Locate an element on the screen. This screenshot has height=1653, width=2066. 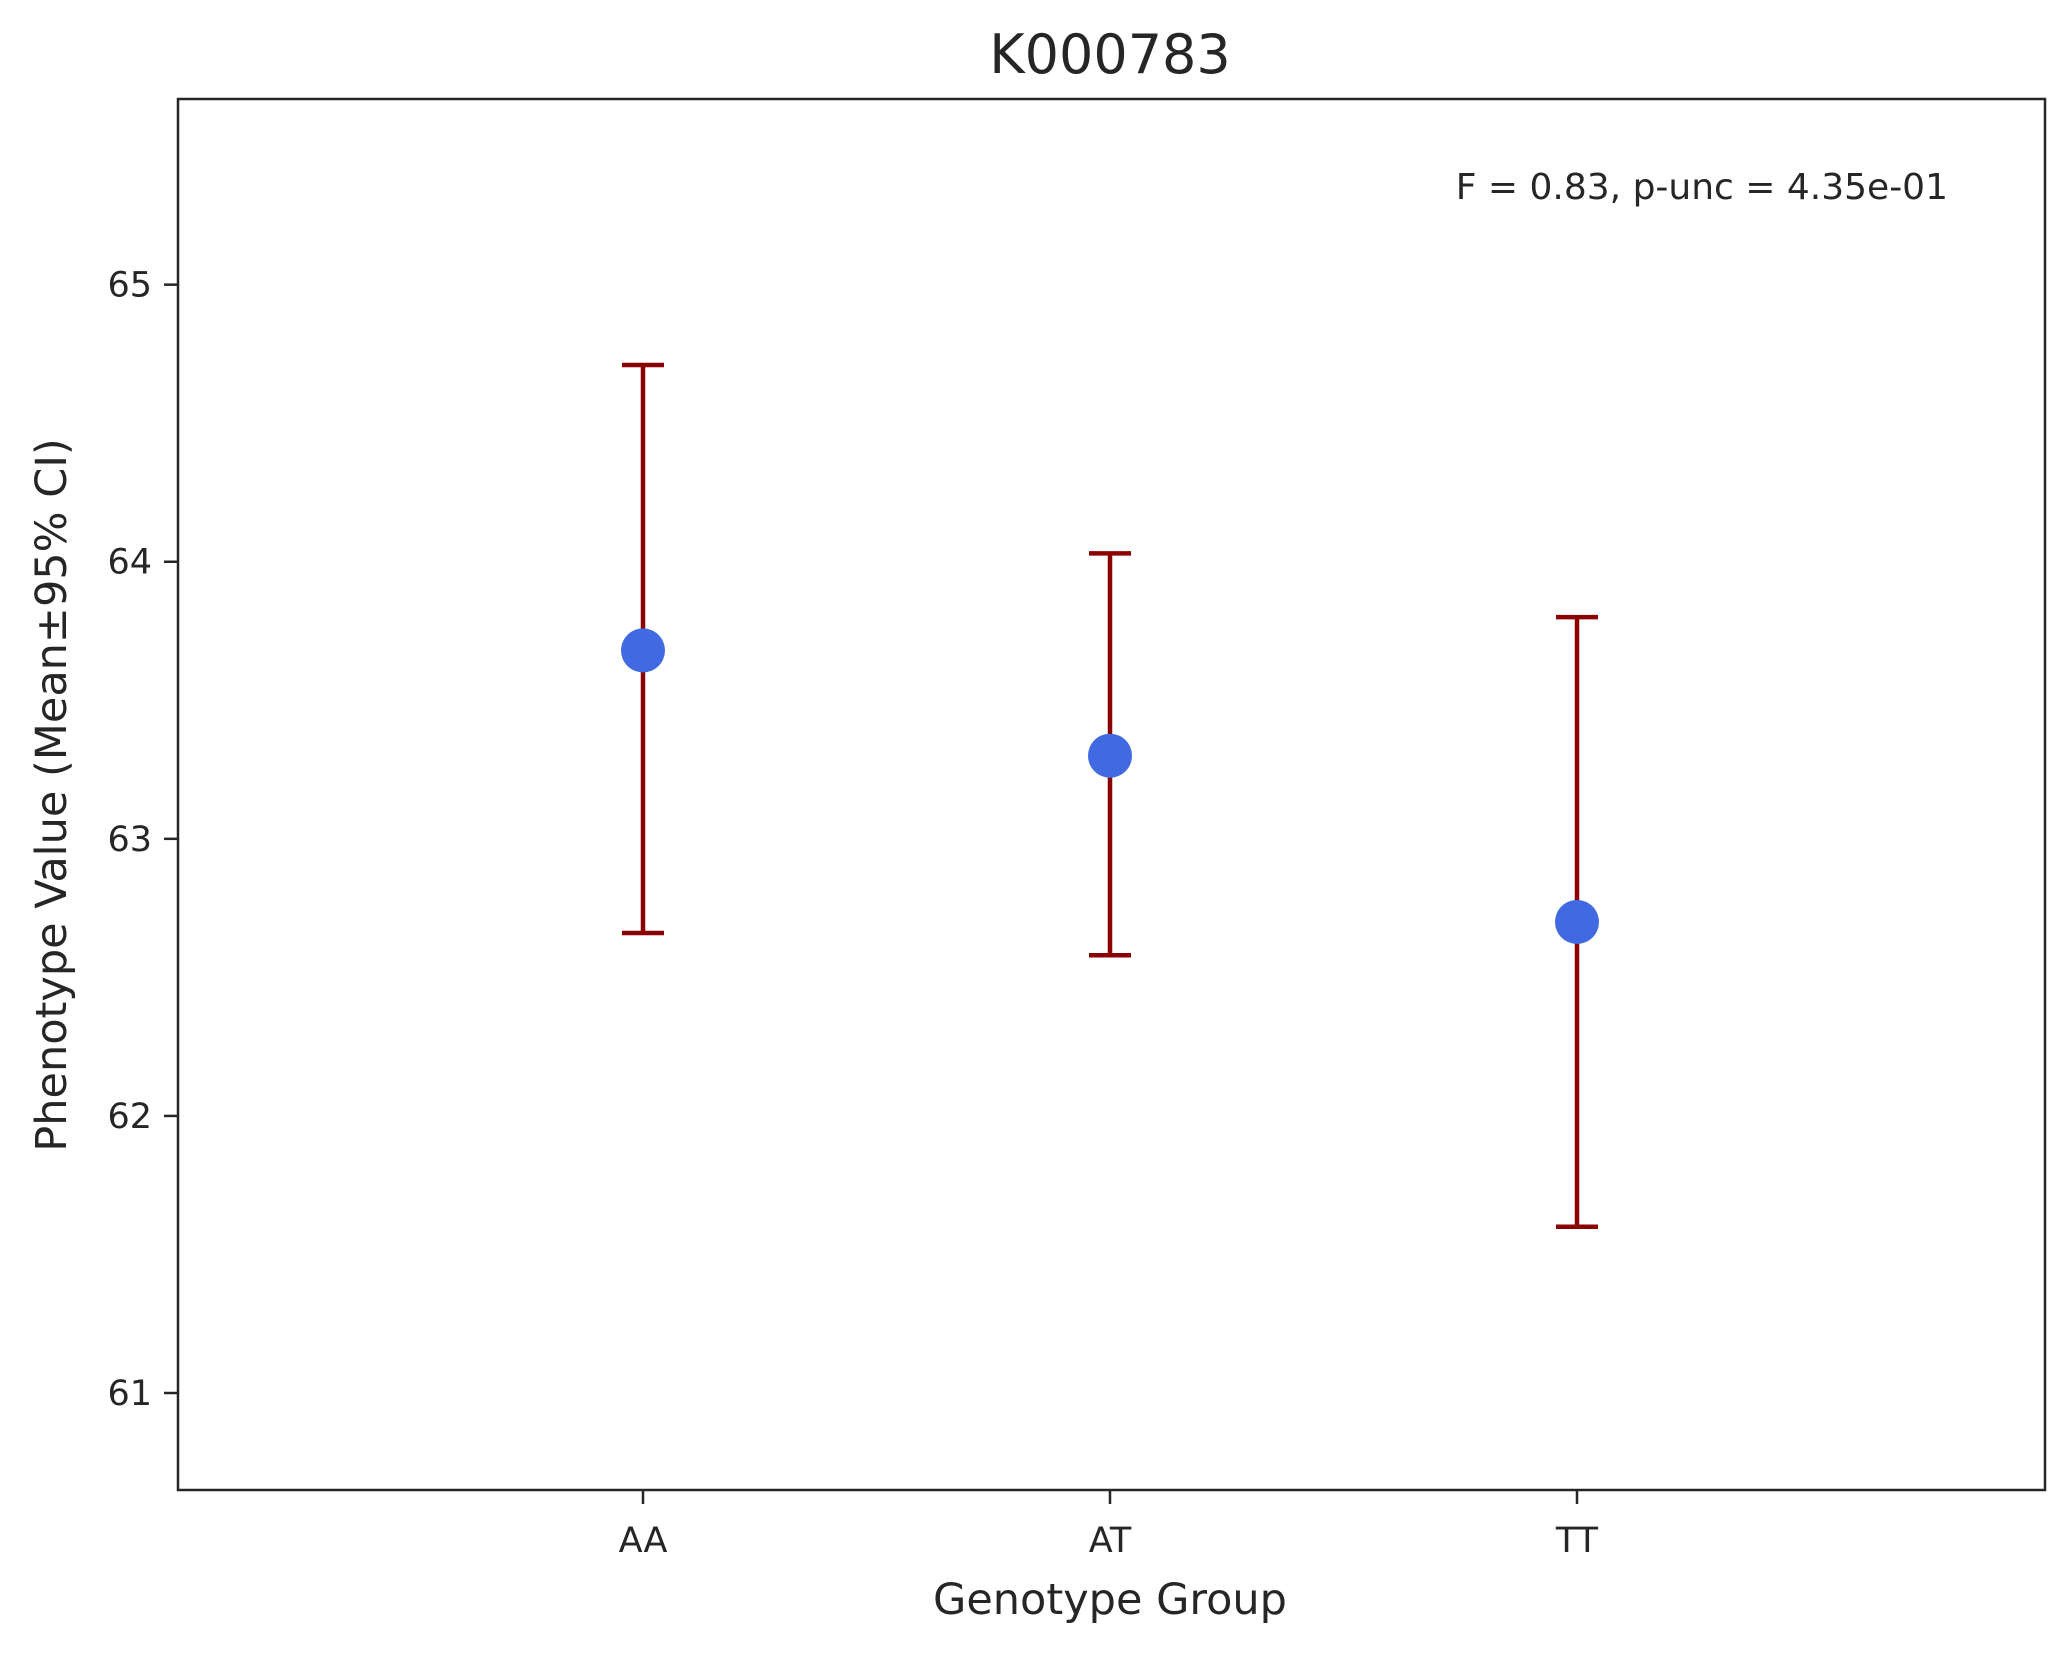
x-axis-label: Genotype Group is located at coordinates (1110, 1600).